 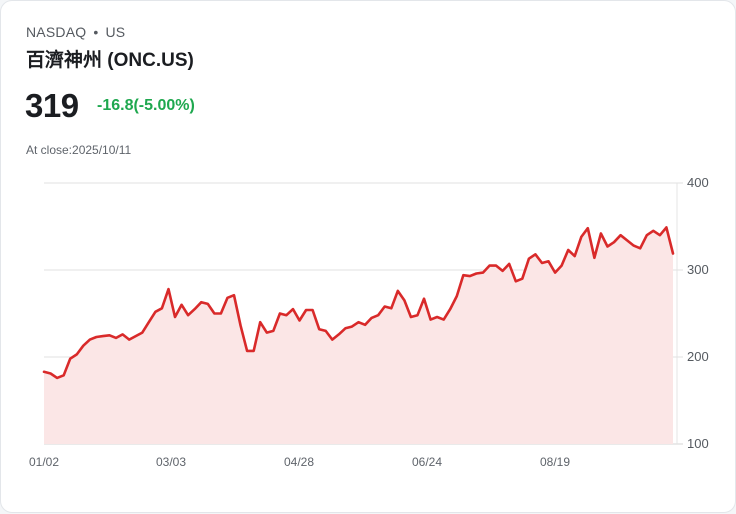 What do you see at coordinates (56, 32) in the screenshot?
I see `exchange-name: NASDAQ` at bounding box center [56, 32].